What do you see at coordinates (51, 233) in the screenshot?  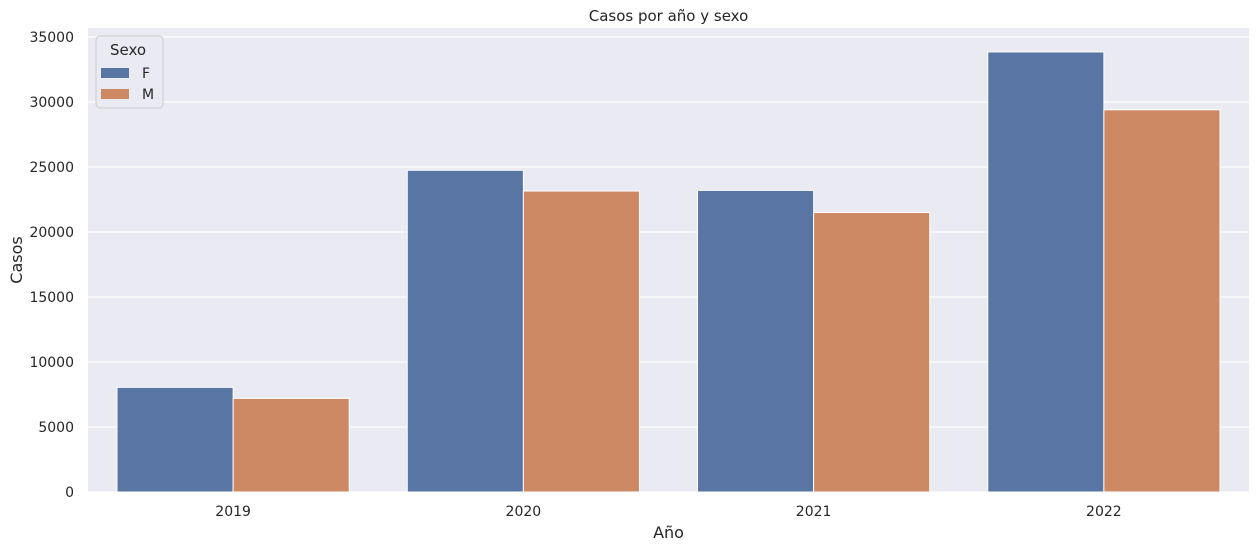 I see `y-tick-label: 20000` at bounding box center [51, 233].